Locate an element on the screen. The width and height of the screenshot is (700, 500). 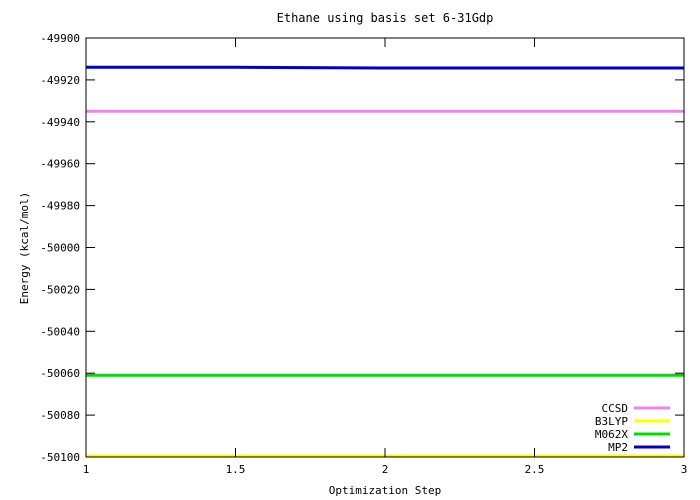
y-tick-label: -50100 is located at coordinates (60, 457).